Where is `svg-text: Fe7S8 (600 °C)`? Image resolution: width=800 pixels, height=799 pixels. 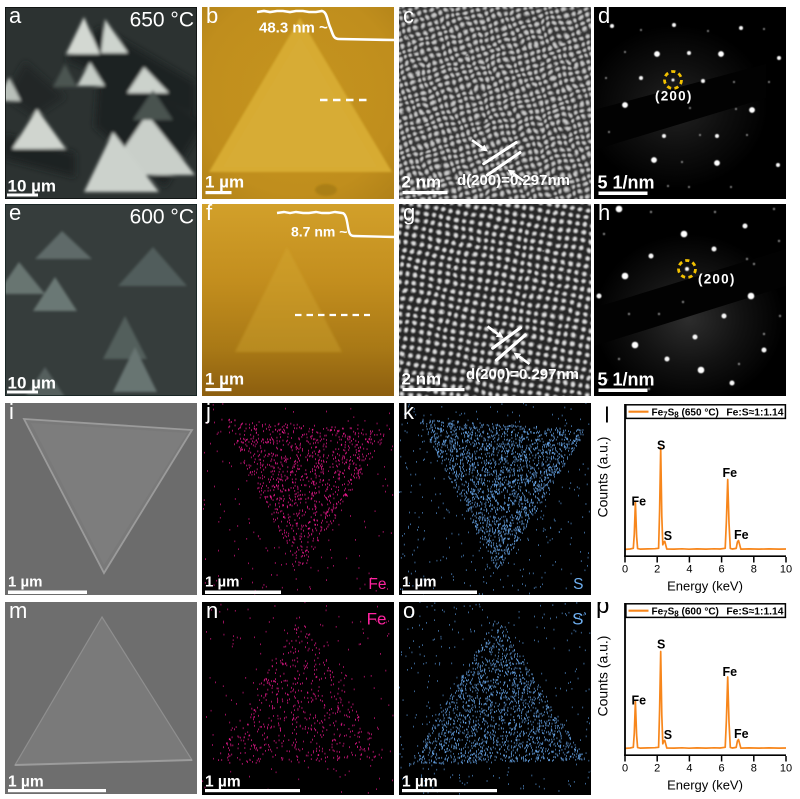
svg-text: Fe7S8 (600 °C) is located at coordinates (685, 612).